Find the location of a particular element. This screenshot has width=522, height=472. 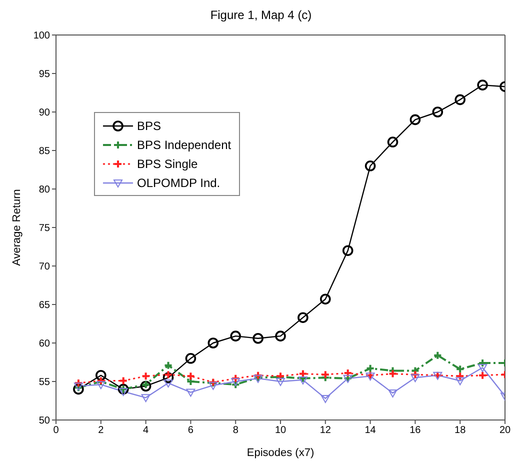

y-tick-label: 50 is located at coordinates (44, 421).